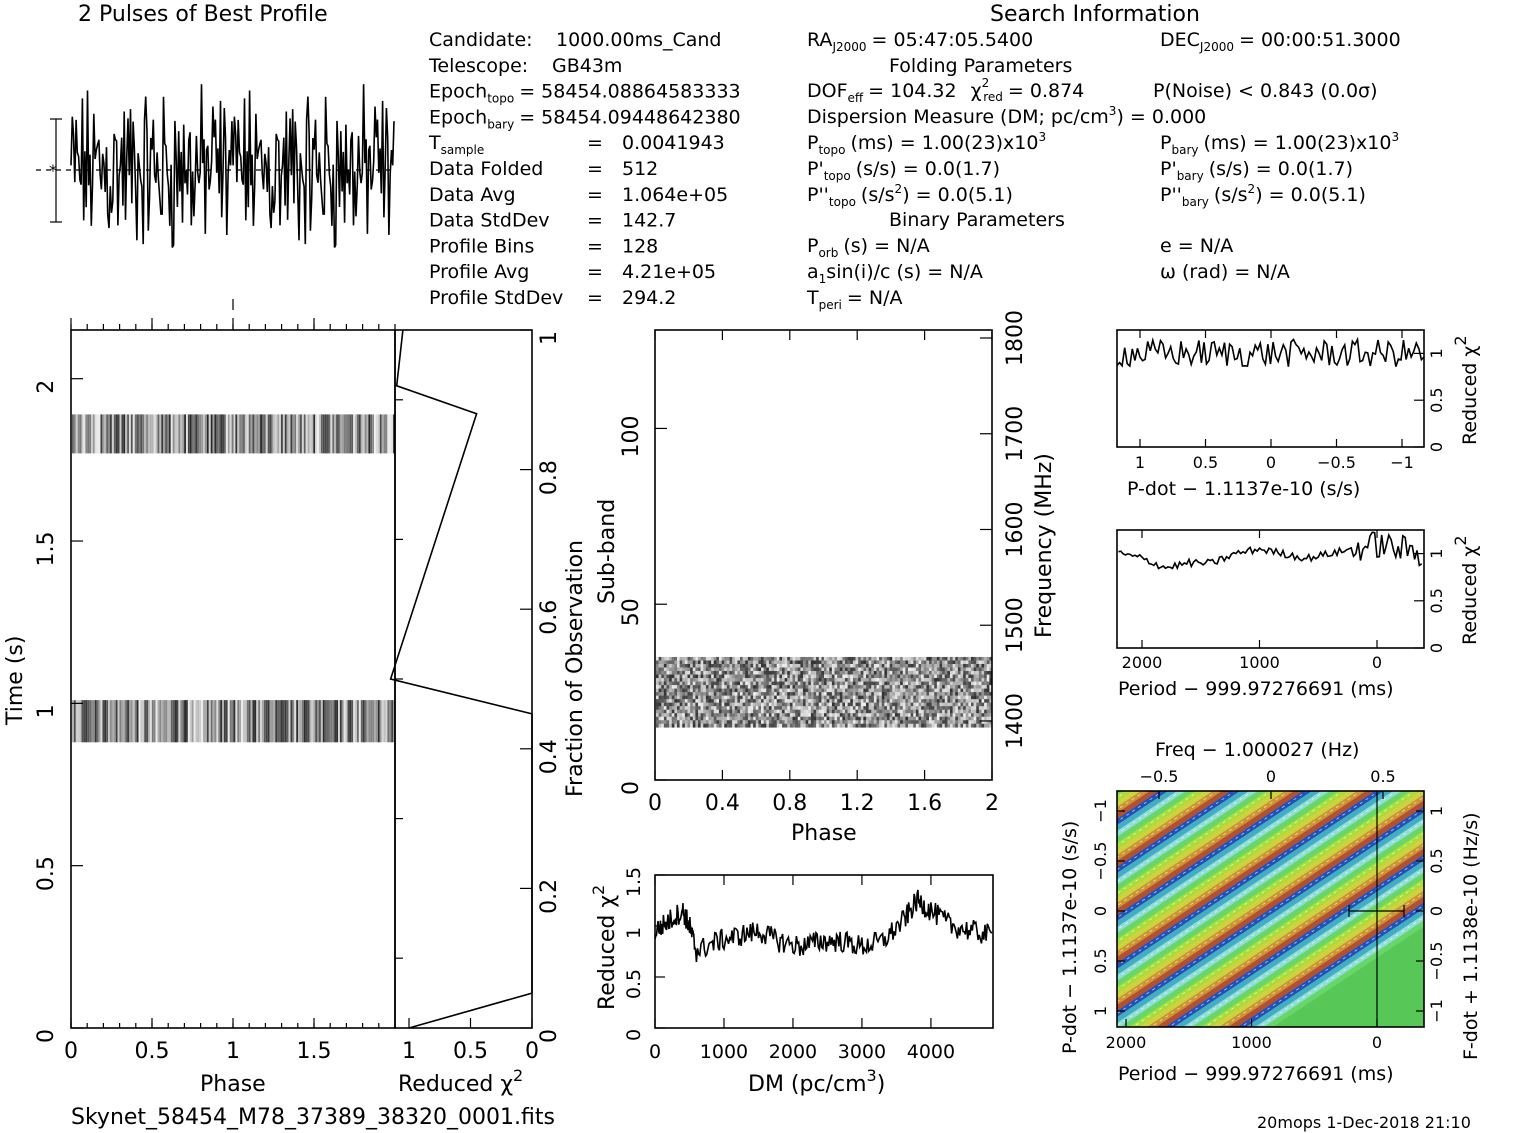 Image resolution: width=1517 pixels, height=1133 pixels. What do you see at coordinates (1100, 911) in the screenshot?
I see `pdot-heat-ytick: 0` at bounding box center [1100, 911].